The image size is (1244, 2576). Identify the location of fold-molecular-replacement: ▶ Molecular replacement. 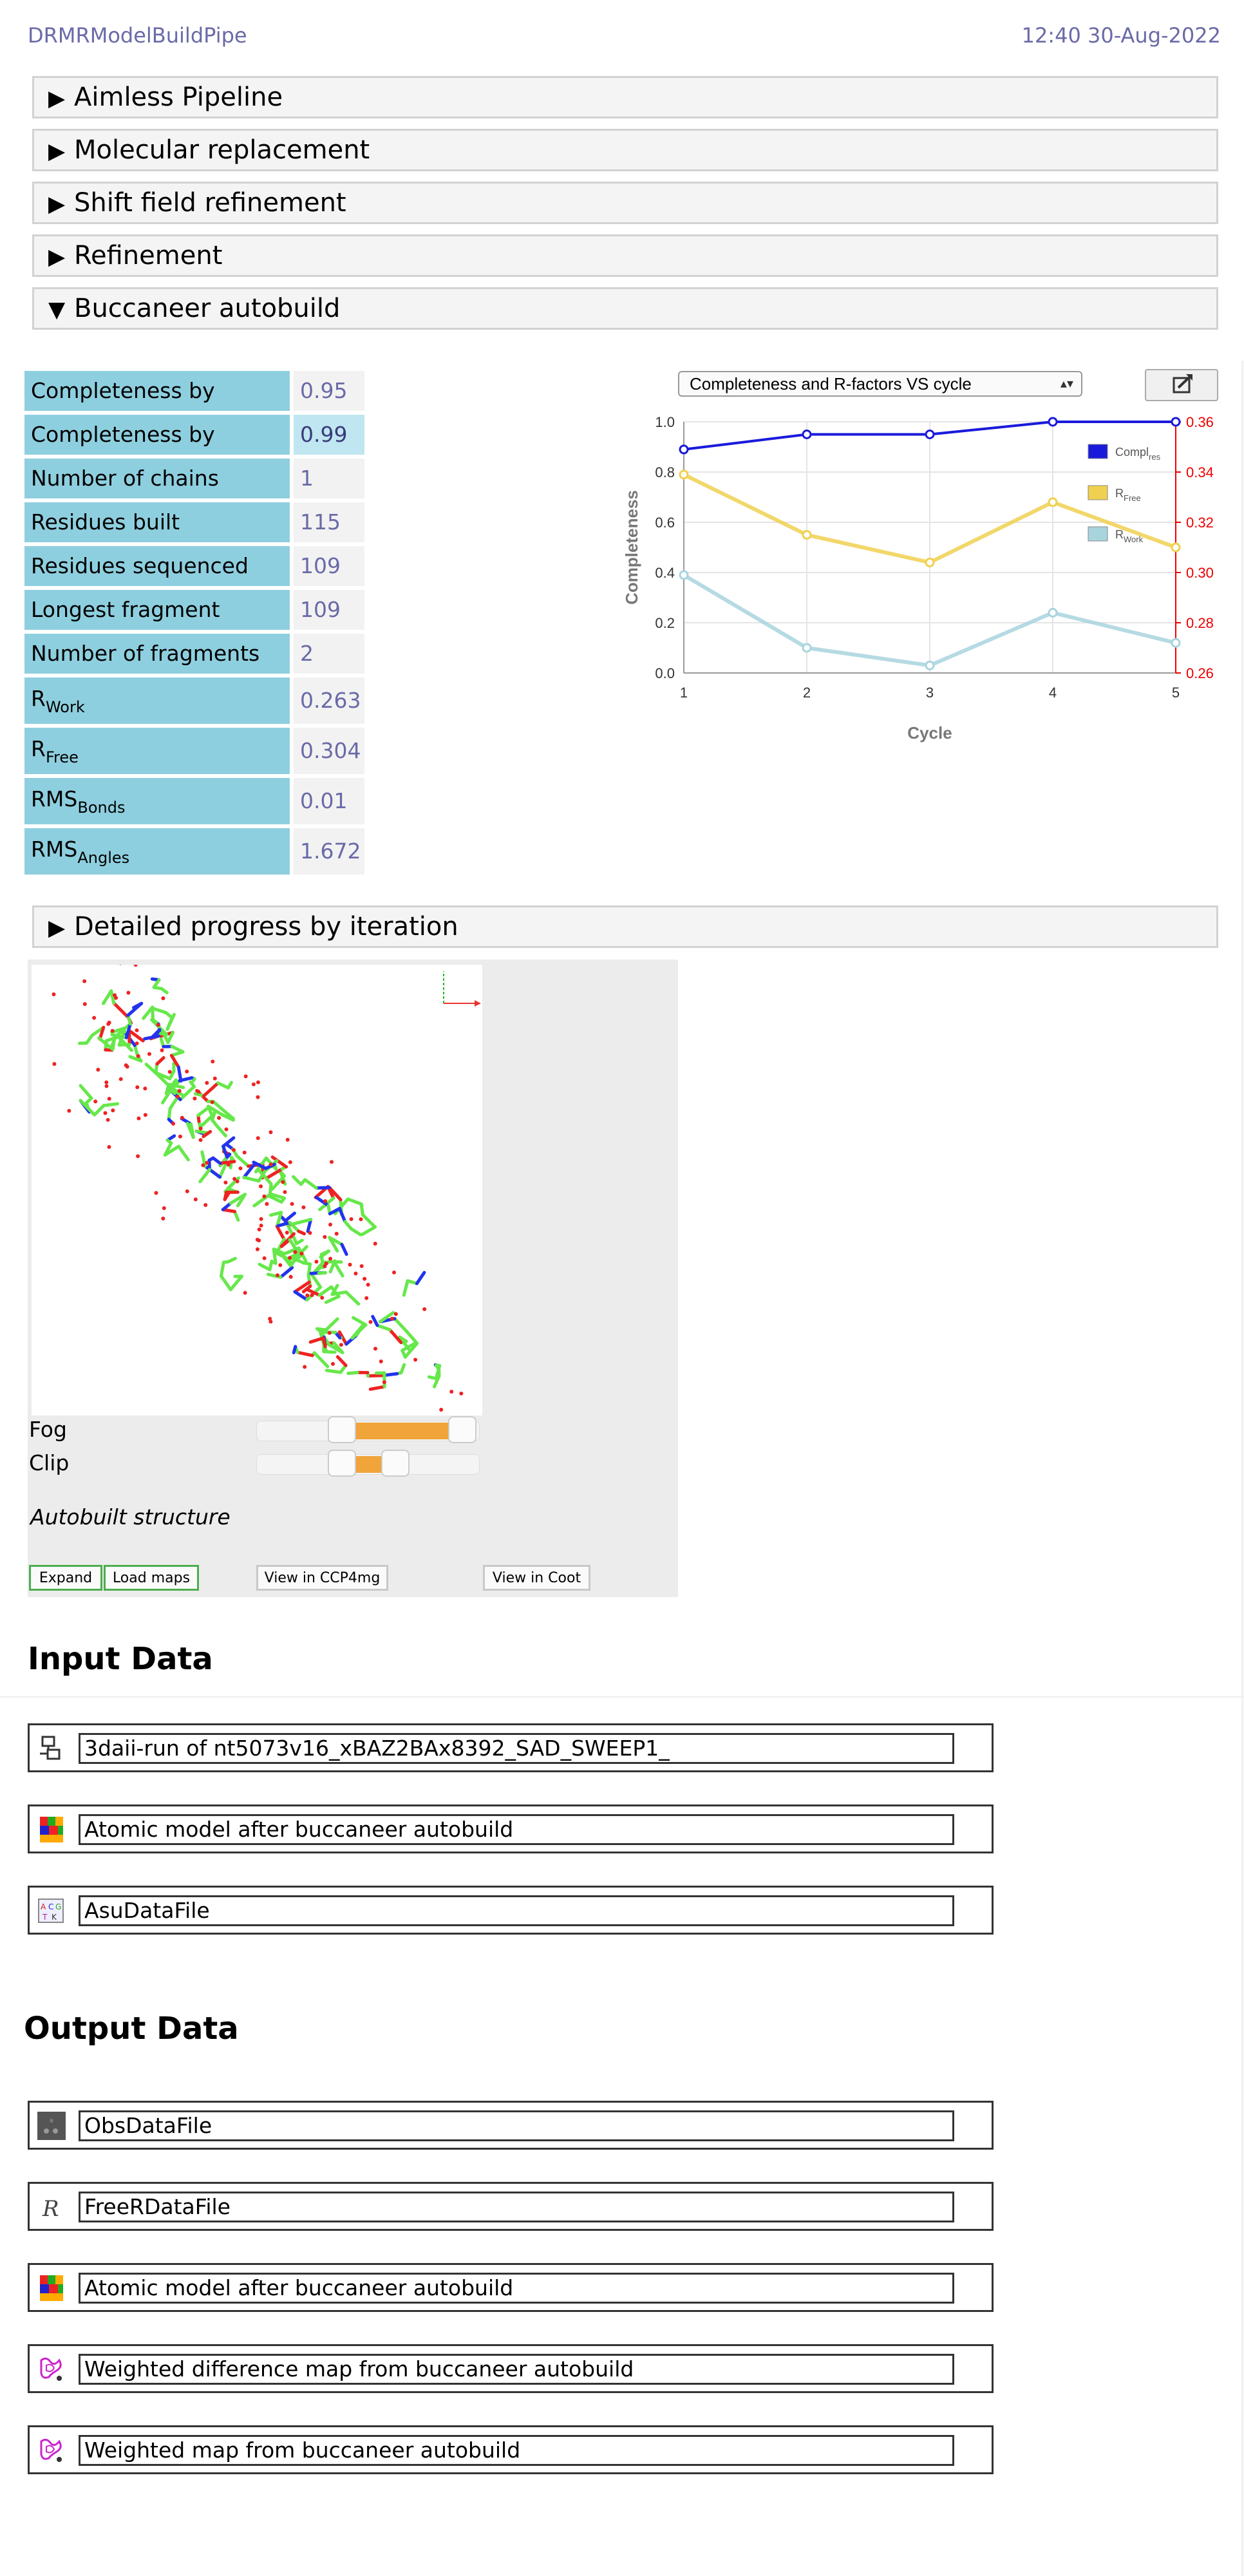
(625, 150).